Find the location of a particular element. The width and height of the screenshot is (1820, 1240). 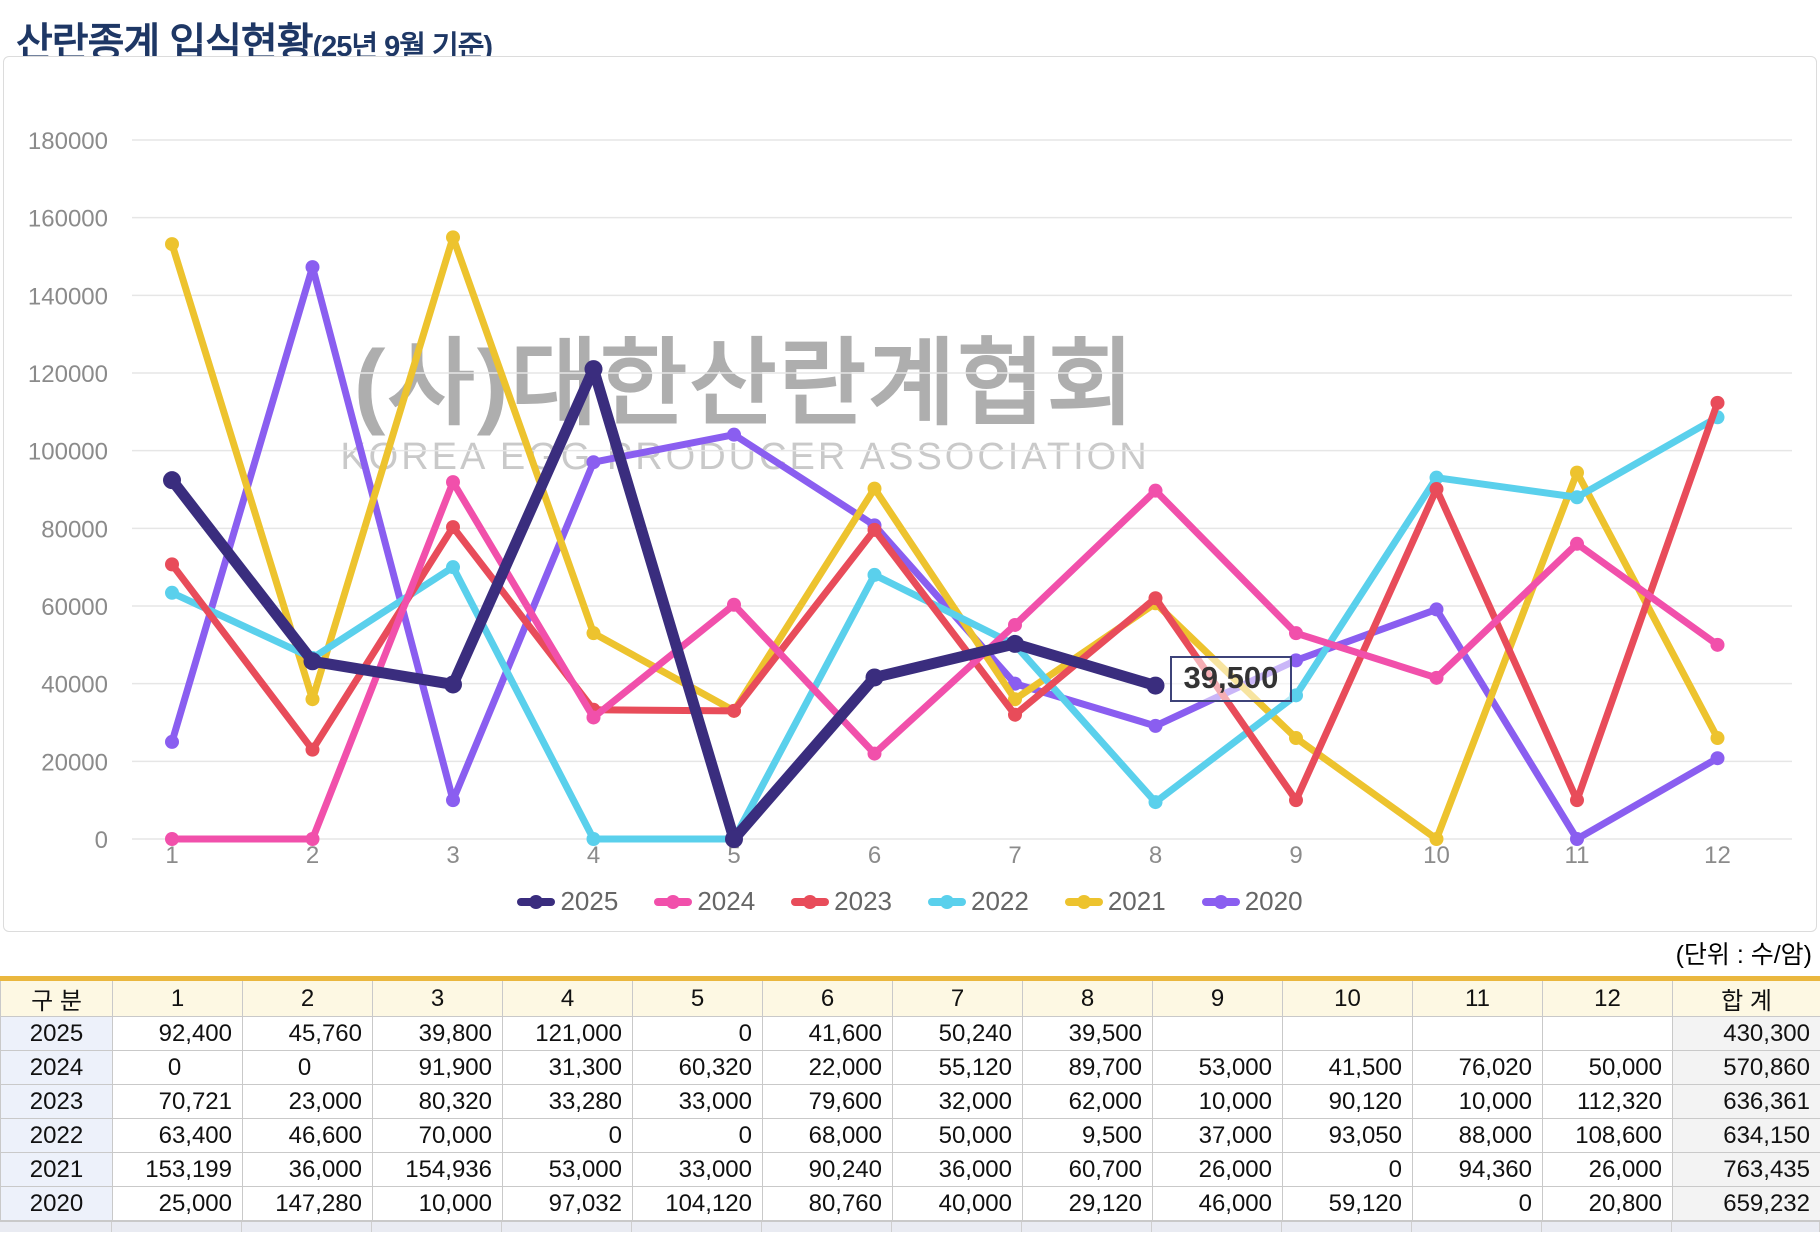

data-point-2022-m8 is located at coordinates (1155, 802).